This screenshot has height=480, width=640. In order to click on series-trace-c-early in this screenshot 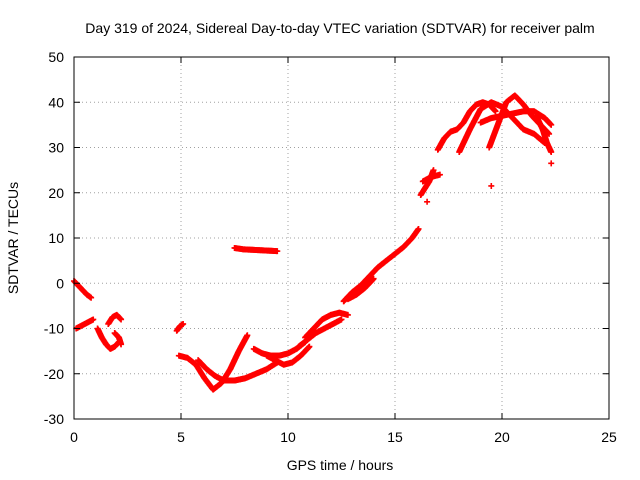, I will do `click(108, 338)`.